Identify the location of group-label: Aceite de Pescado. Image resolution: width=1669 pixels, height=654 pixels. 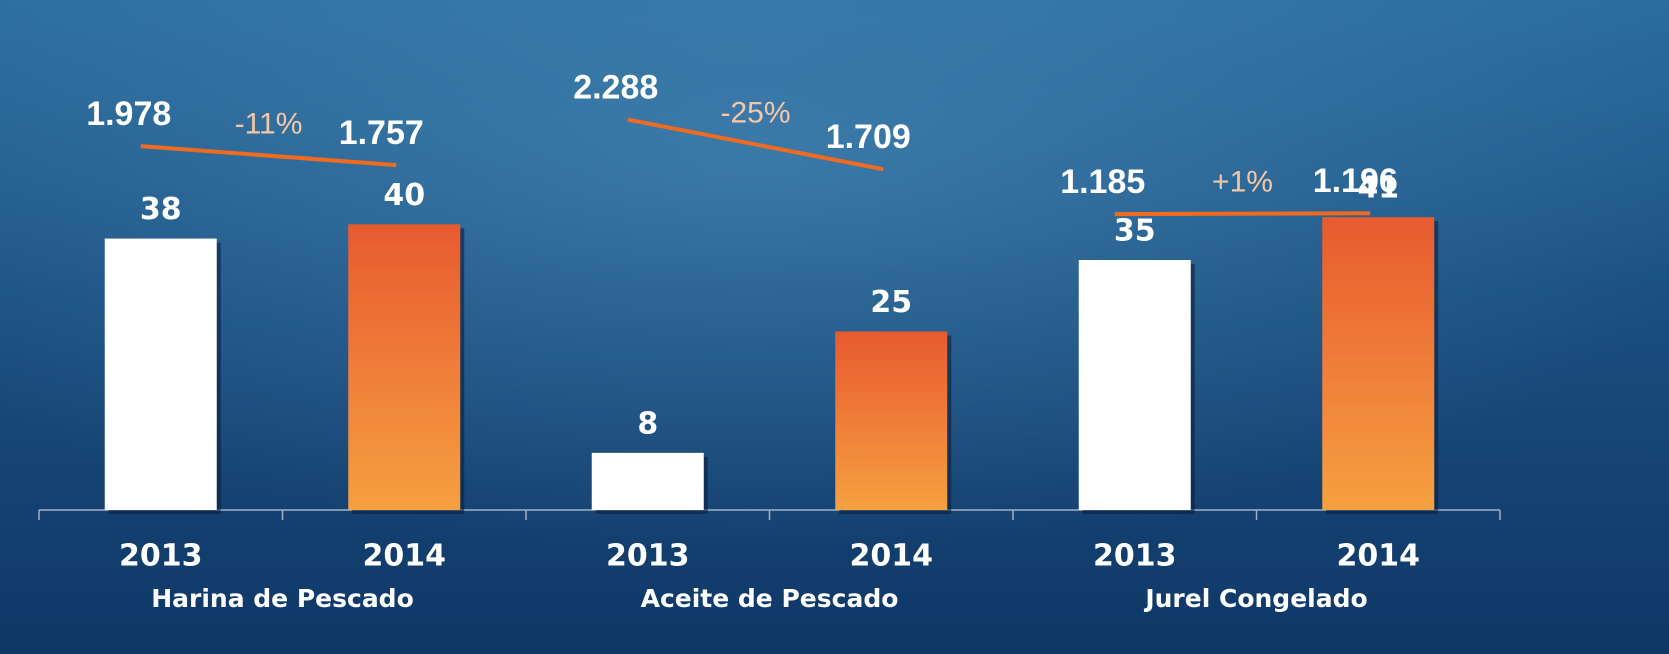
(770, 598).